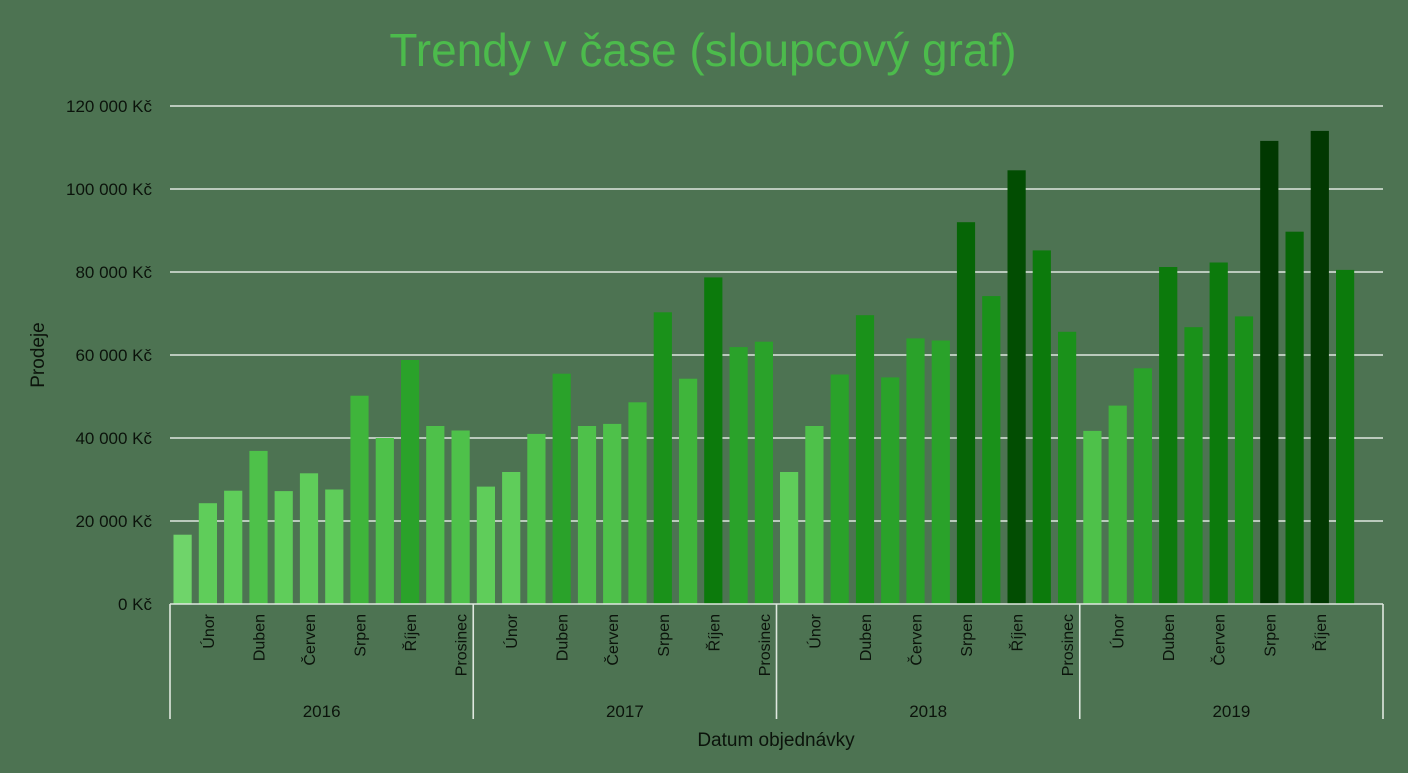 Image resolution: width=1408 pixels, height=773 pixels. What do you see at coordinates (713, 632) in the screenshot?
I see `month-label-2017-Říjen: Říjen` at bounding box center [713, 632].